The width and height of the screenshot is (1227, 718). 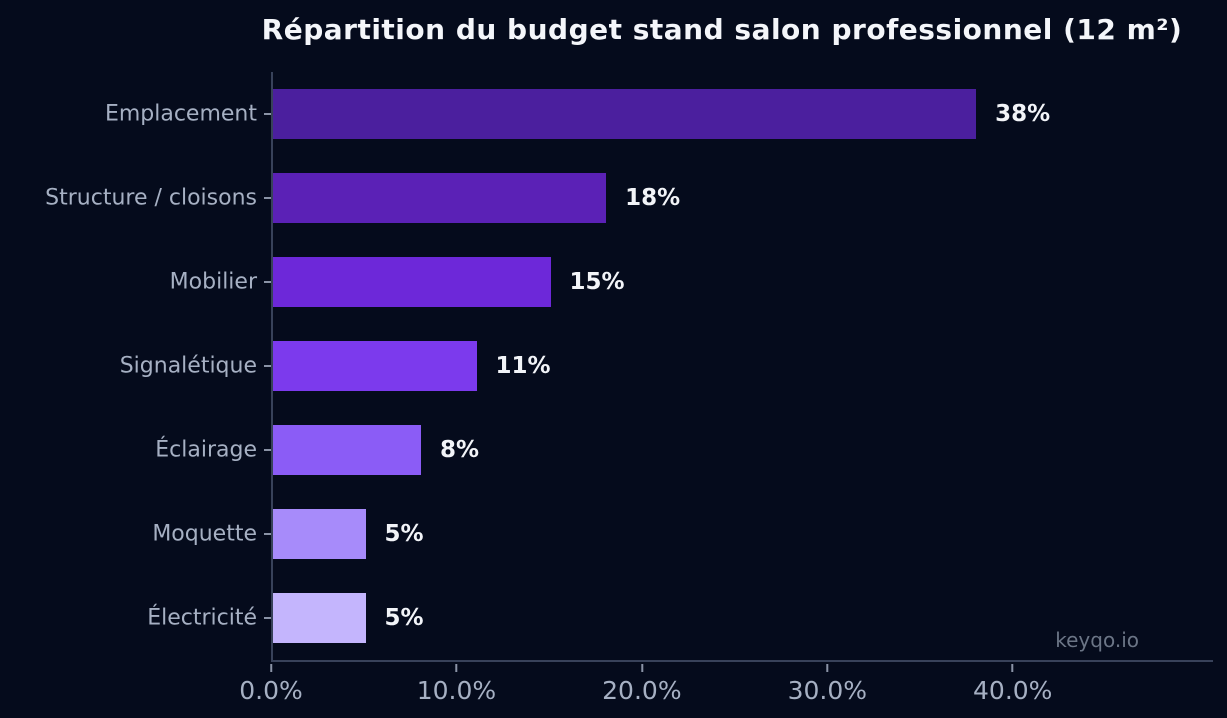 What do you see at coordinates (726, 691) in the screenshot?
I see `x-axis: 0.0% 10.0% 20.0% 30.0% 40.0%` at bounding box center [726, 691].